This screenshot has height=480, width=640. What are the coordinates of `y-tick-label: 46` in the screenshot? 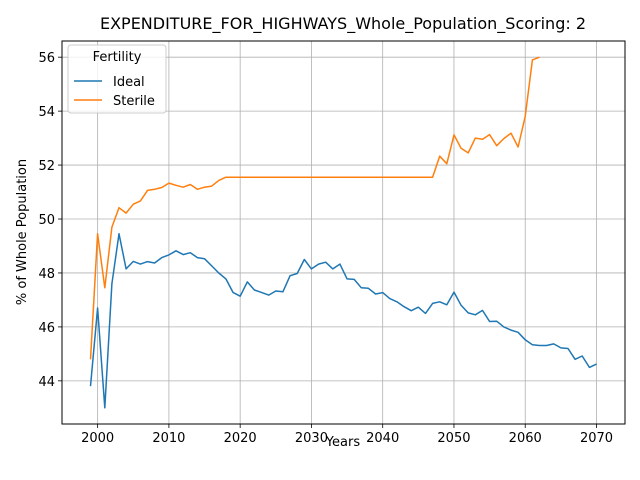 It's located at (46, 328).